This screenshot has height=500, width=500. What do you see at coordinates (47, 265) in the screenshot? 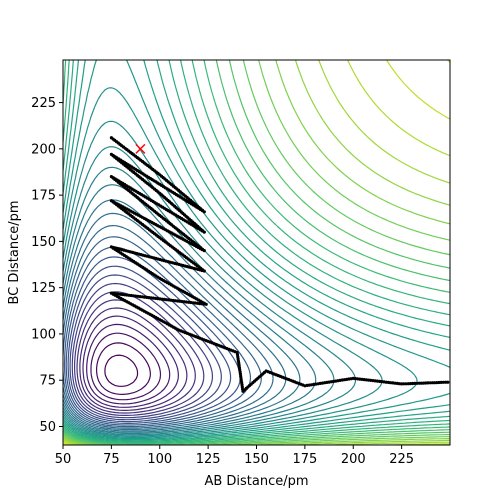
I see `y-axis: 50 75 100 125 150 175 200 225` at bounding box center [47, 265].